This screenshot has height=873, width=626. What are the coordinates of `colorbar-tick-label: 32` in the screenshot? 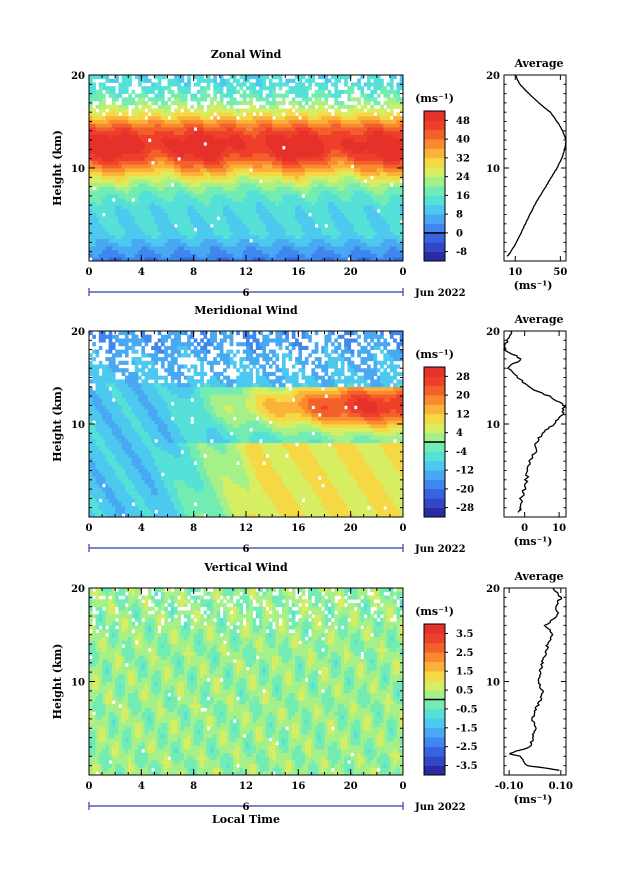 It's located at (463, 158).